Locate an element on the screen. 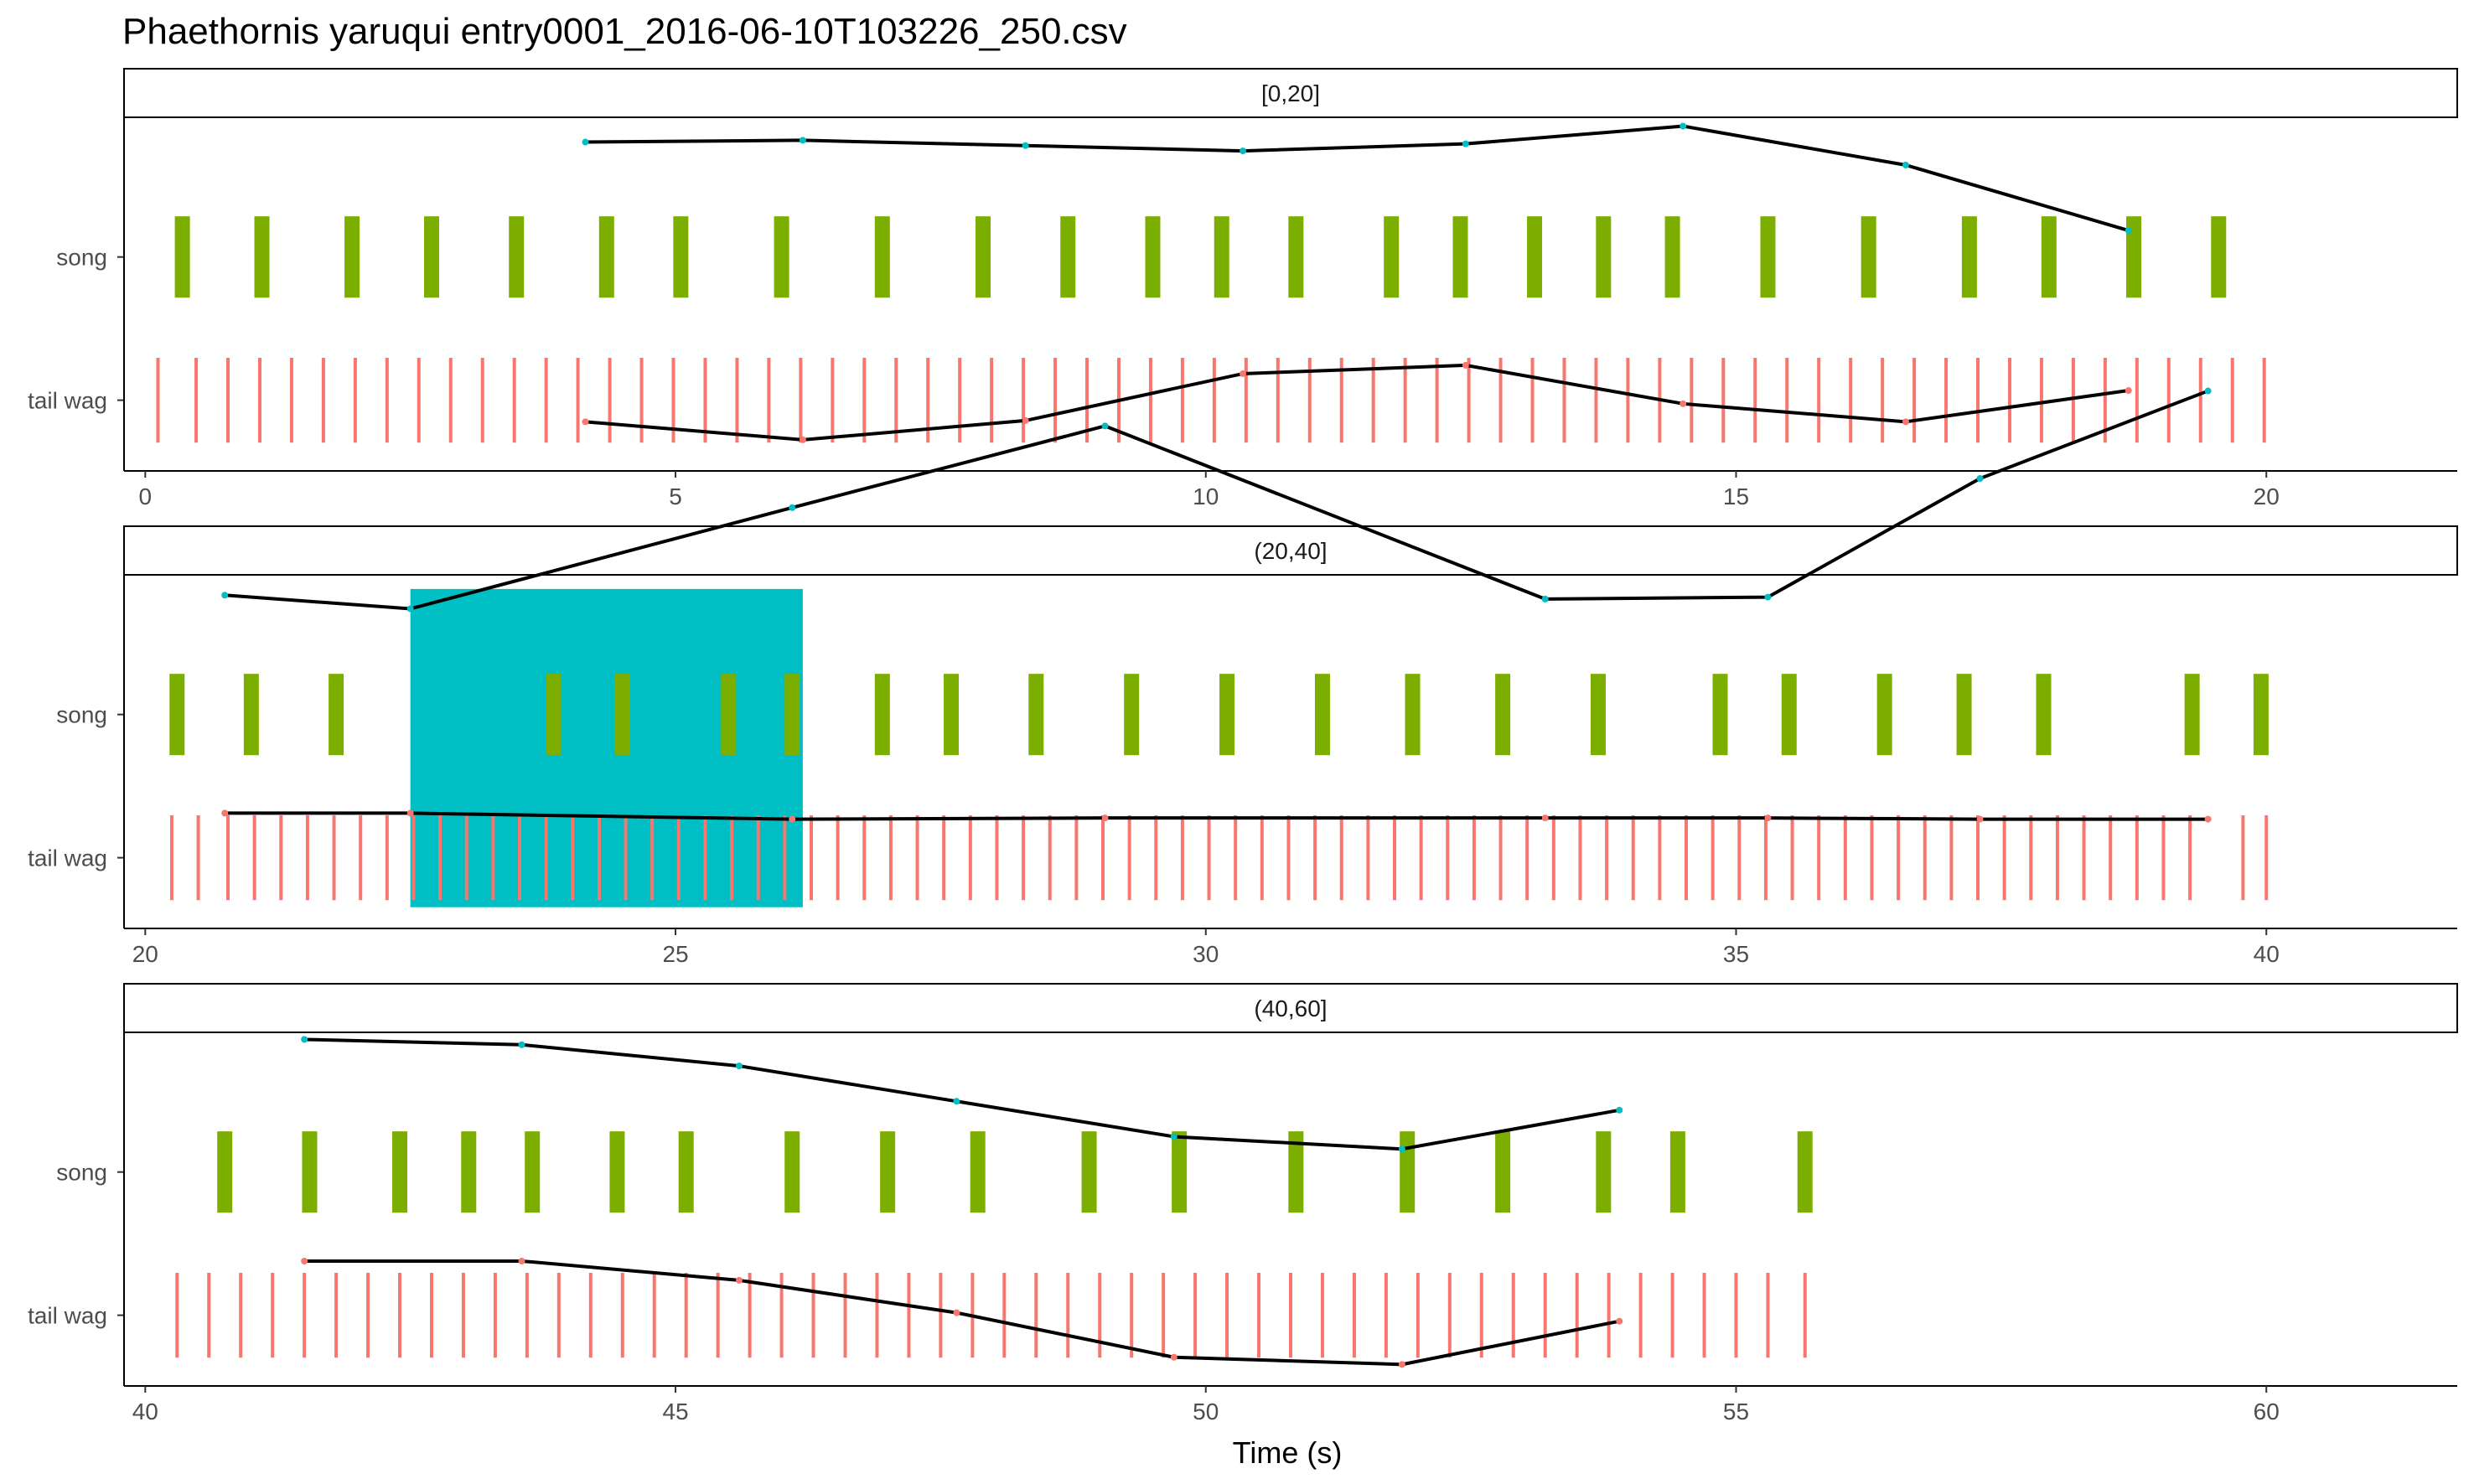  x-axis-label: Time (s) is located at coordinates (1288, 1452).